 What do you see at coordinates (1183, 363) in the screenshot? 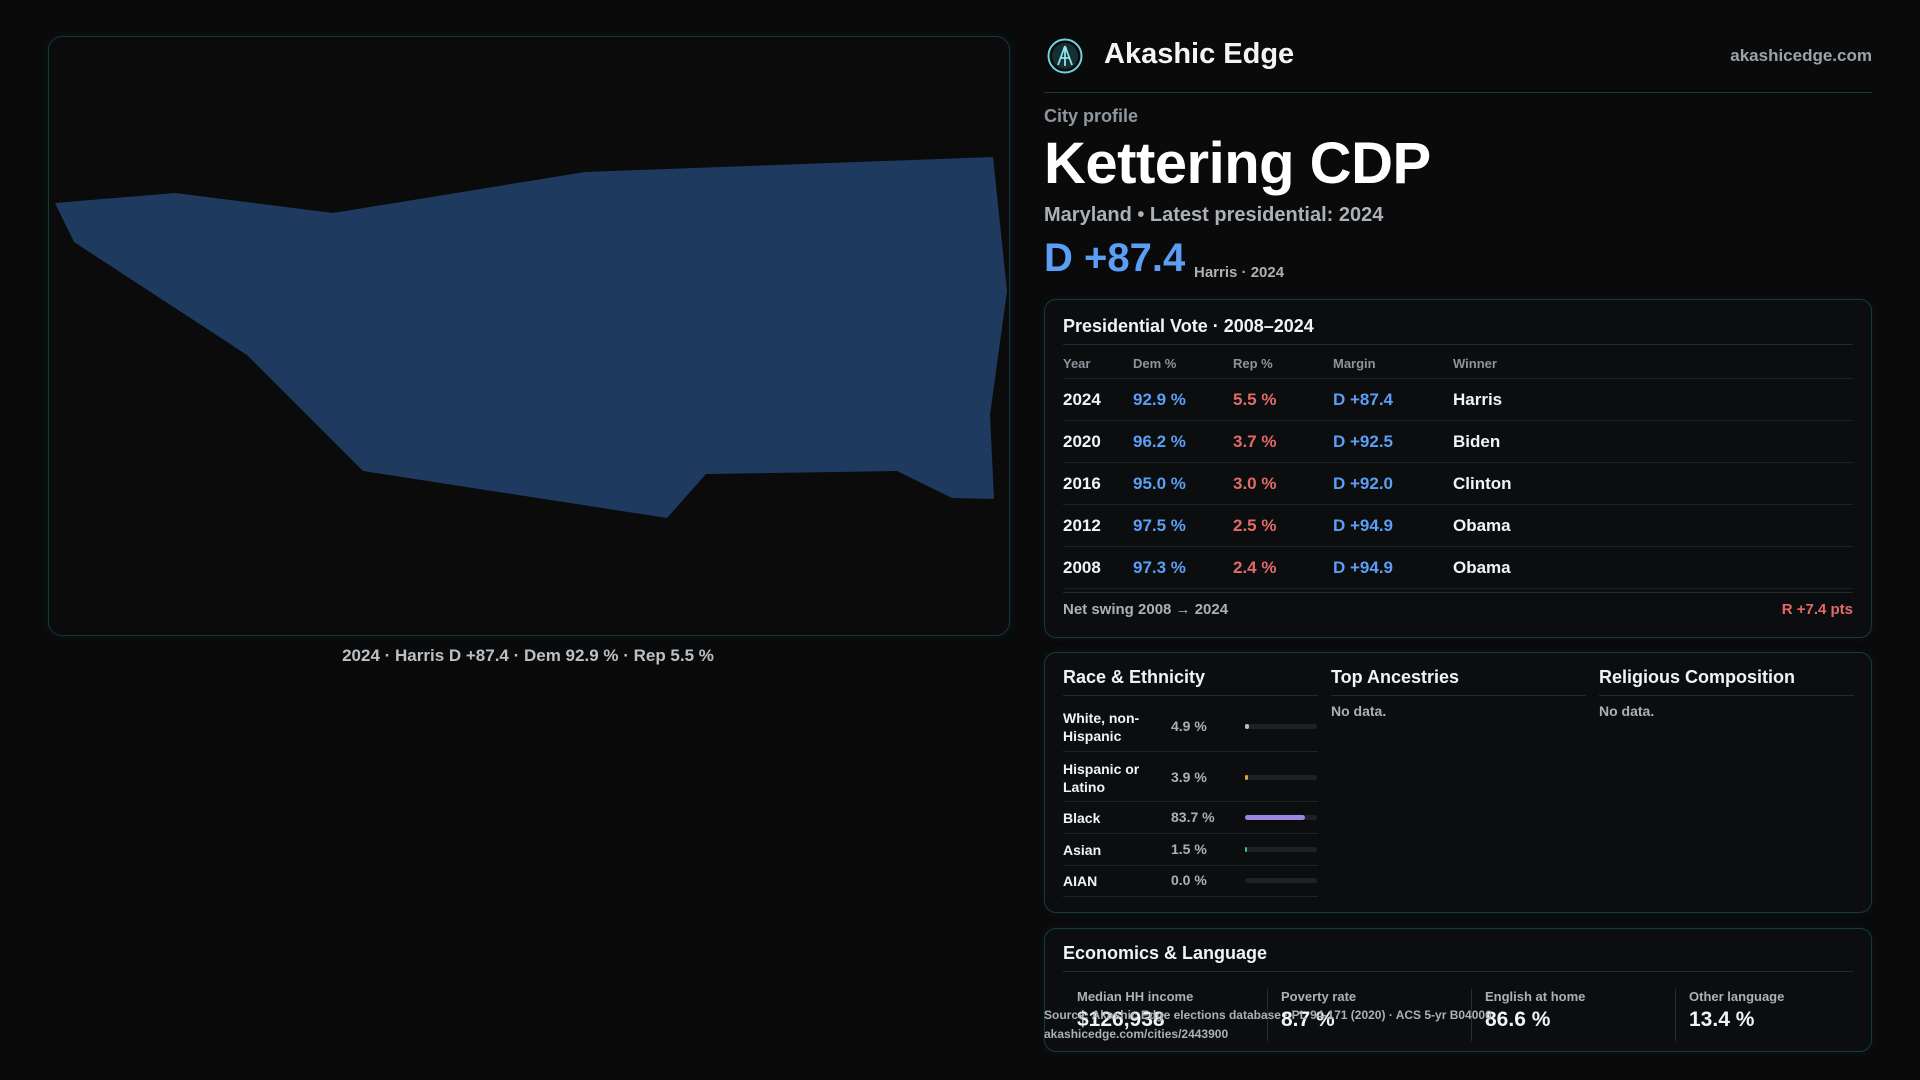
I see `header-dem: Dem %` at bounding box center [1183, 363].